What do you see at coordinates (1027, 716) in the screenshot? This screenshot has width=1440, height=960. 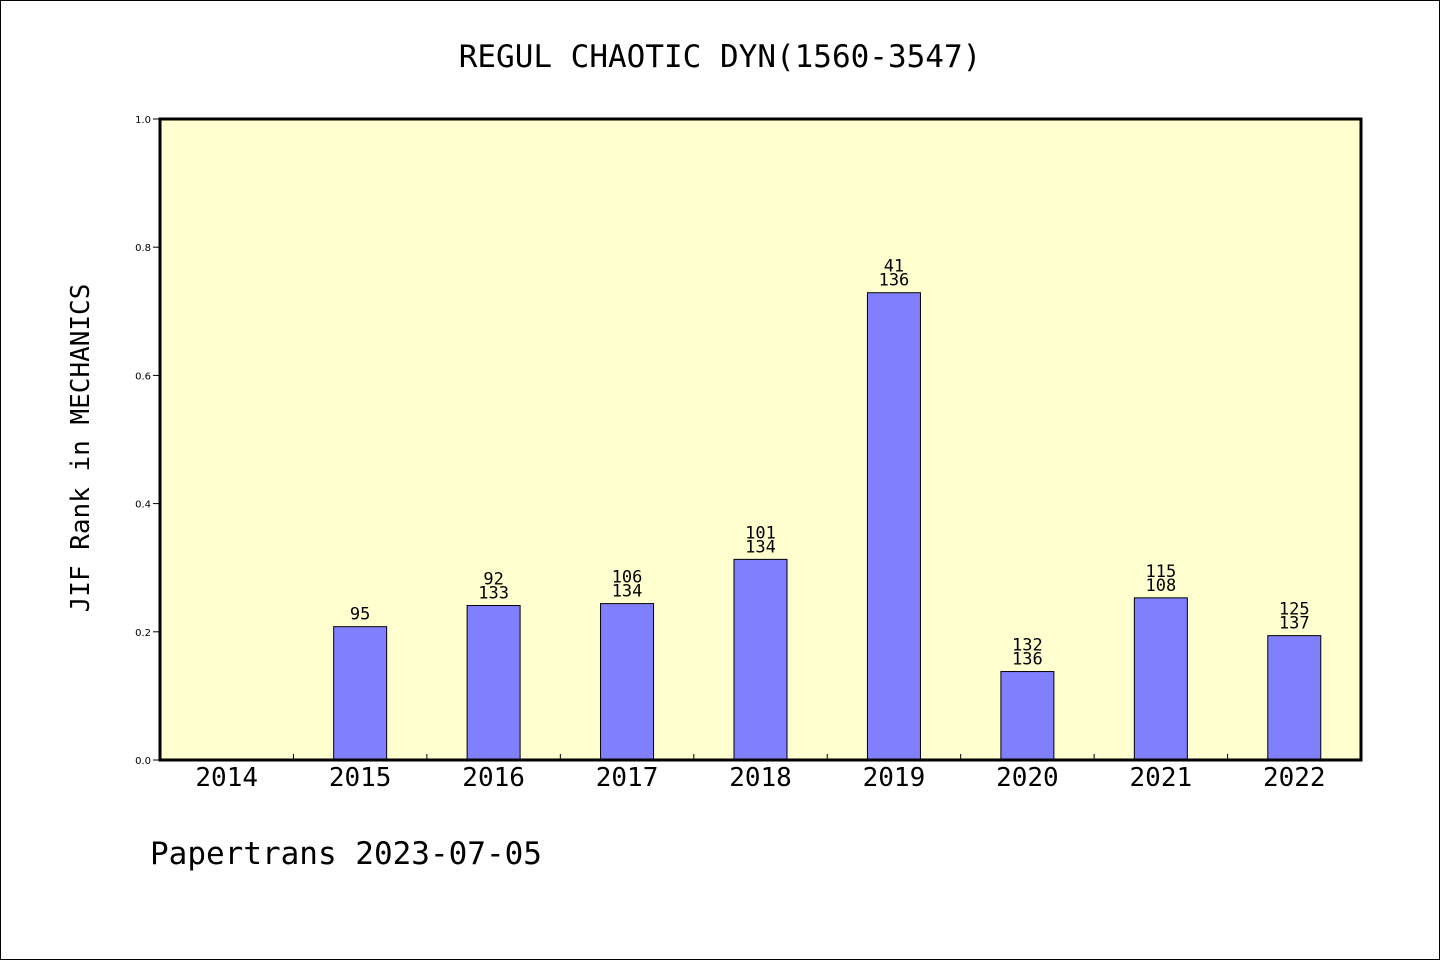 I see `bar-2020` at bounding box center [1027, 716].